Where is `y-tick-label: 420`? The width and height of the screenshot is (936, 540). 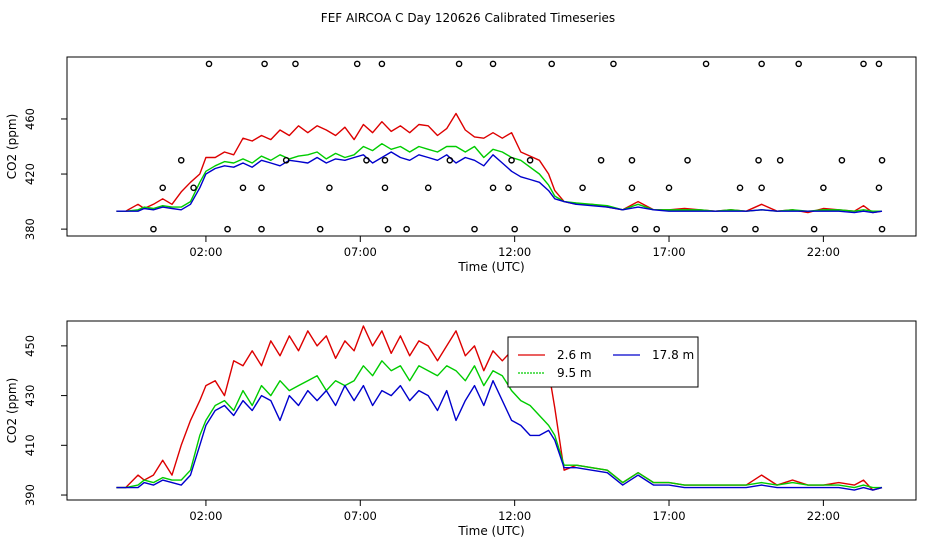
y-tick-label: 420 is located at coordinates (30, 174).